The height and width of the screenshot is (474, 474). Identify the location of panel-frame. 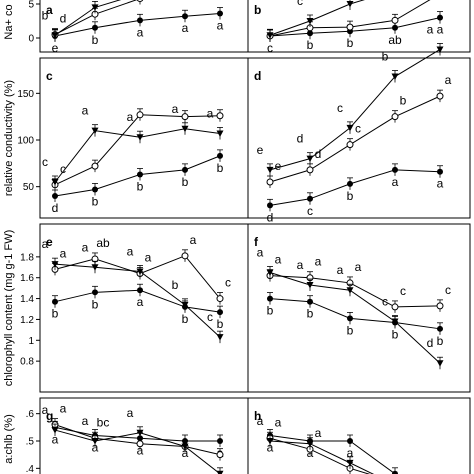
(359, 26).